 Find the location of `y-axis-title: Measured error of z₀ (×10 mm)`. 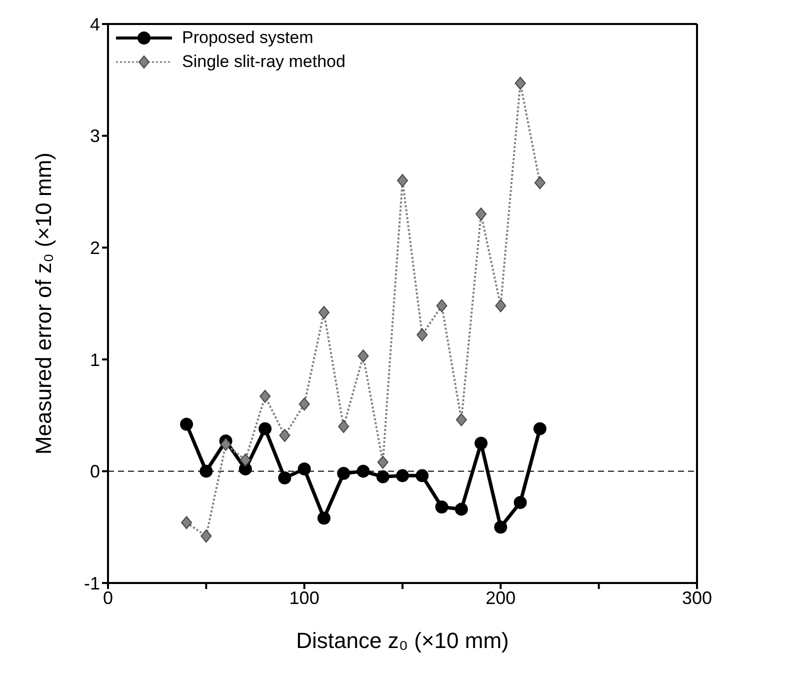

y-axis-title: Measured error of z₀ (×10 mm) is located at coordinates (43, 303).